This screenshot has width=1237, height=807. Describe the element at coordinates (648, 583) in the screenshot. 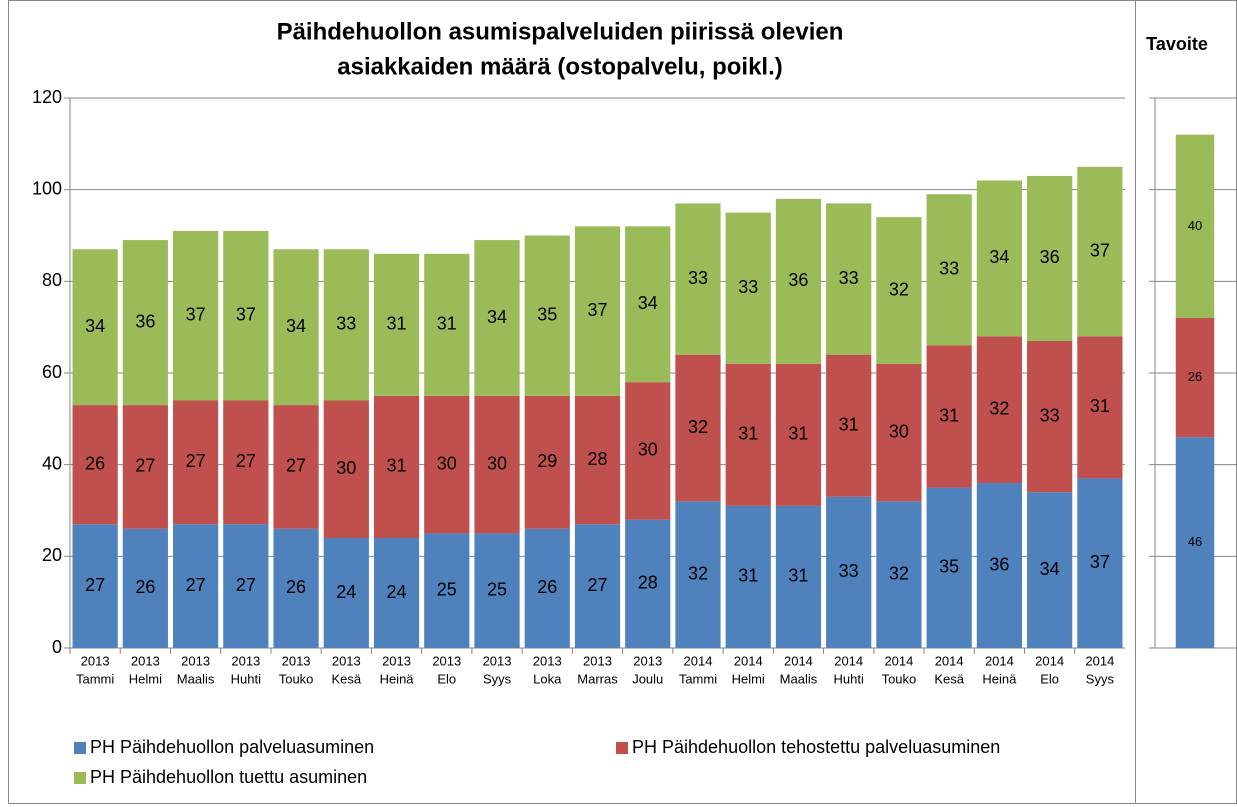

I see `data-label: 28` at that location.